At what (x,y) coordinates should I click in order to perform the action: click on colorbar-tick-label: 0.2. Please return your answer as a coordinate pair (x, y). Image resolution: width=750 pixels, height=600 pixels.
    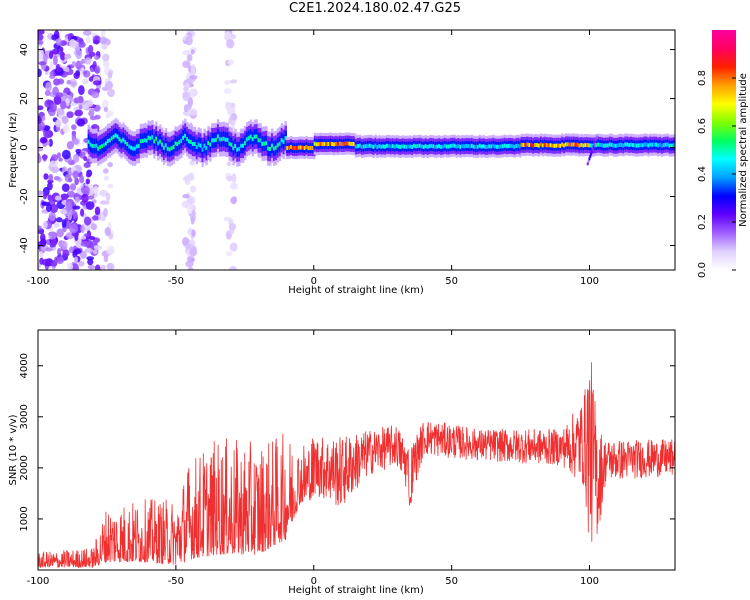
    Looking at the image, I should click on (702, 222).